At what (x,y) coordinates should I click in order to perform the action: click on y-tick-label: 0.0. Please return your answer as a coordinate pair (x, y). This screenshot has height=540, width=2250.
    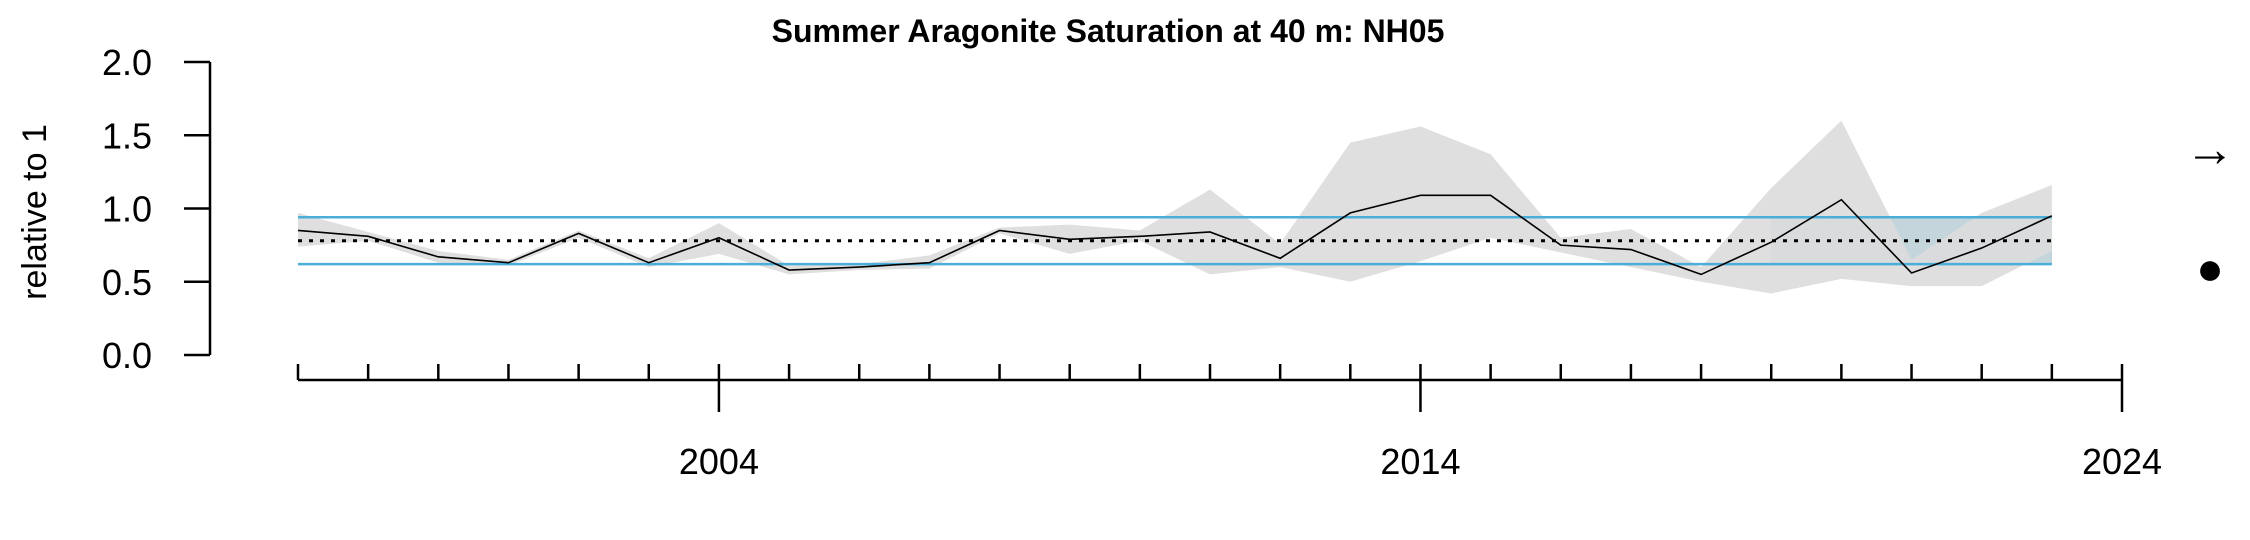
    Looking at the image, I should click on (127, 355).